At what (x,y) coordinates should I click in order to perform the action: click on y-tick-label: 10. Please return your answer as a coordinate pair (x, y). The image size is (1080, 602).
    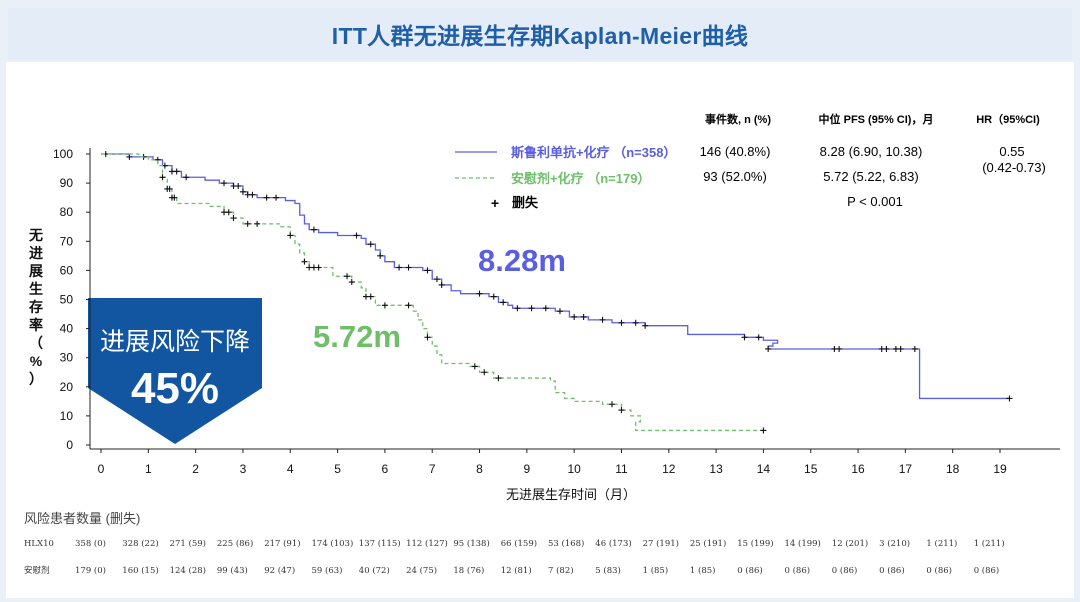
    Looking at the image, I should click on (67, 416).